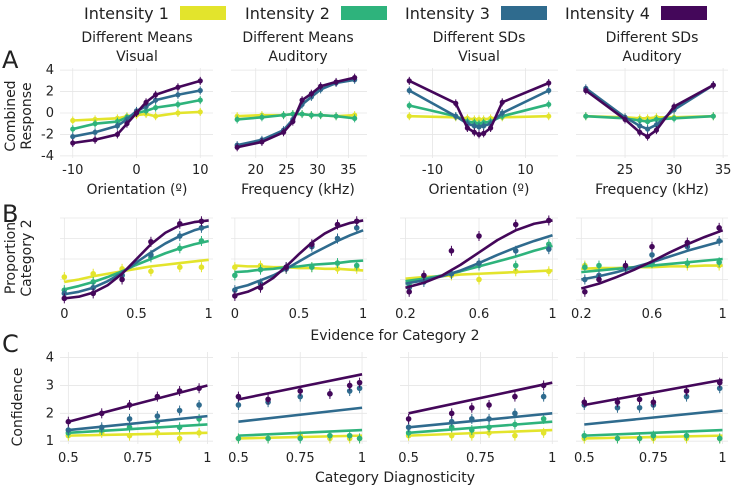  Describe the element at coordinates (27, 257) in the screenshot. I see `row-b-ylabel-2: Category 2` at that location.